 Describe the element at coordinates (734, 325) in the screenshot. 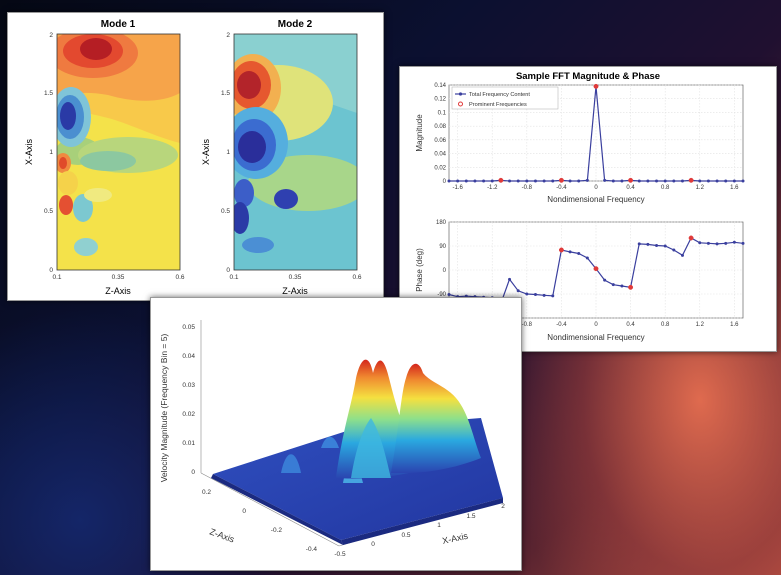

I see `phase-xtick: 1.6` at that location.